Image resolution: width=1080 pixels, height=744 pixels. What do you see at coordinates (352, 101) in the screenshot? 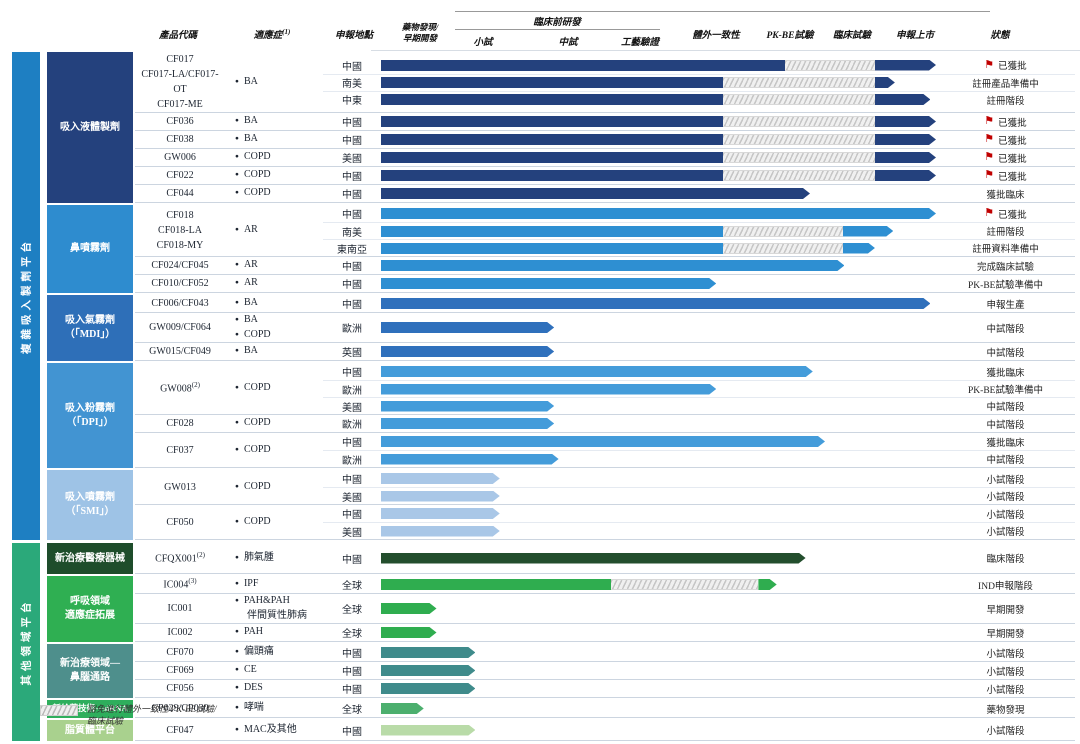
I see `region-label: 中東` at bounding box center [352, 101].